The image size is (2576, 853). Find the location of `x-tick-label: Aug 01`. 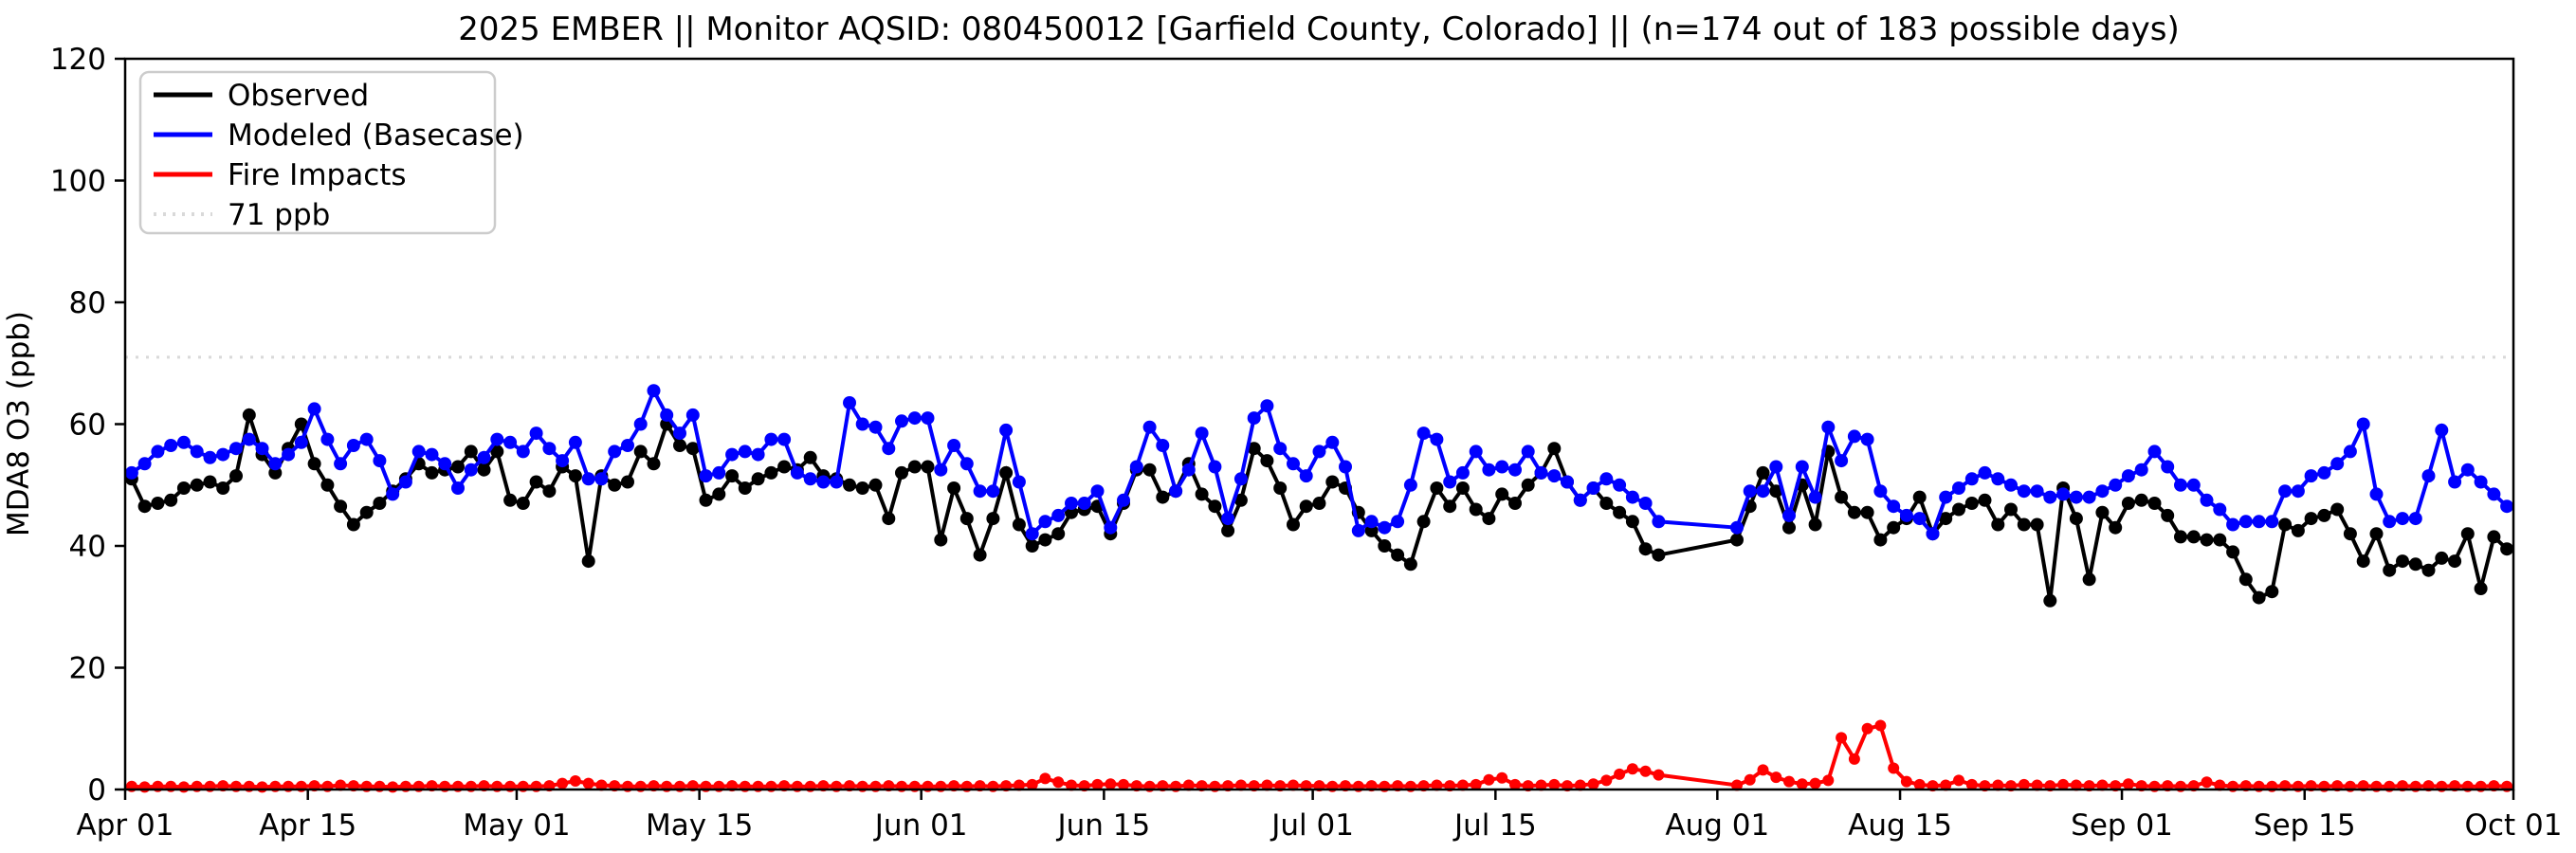

x-tick-label: Aug 01 is located at coordinates (1717, 825).